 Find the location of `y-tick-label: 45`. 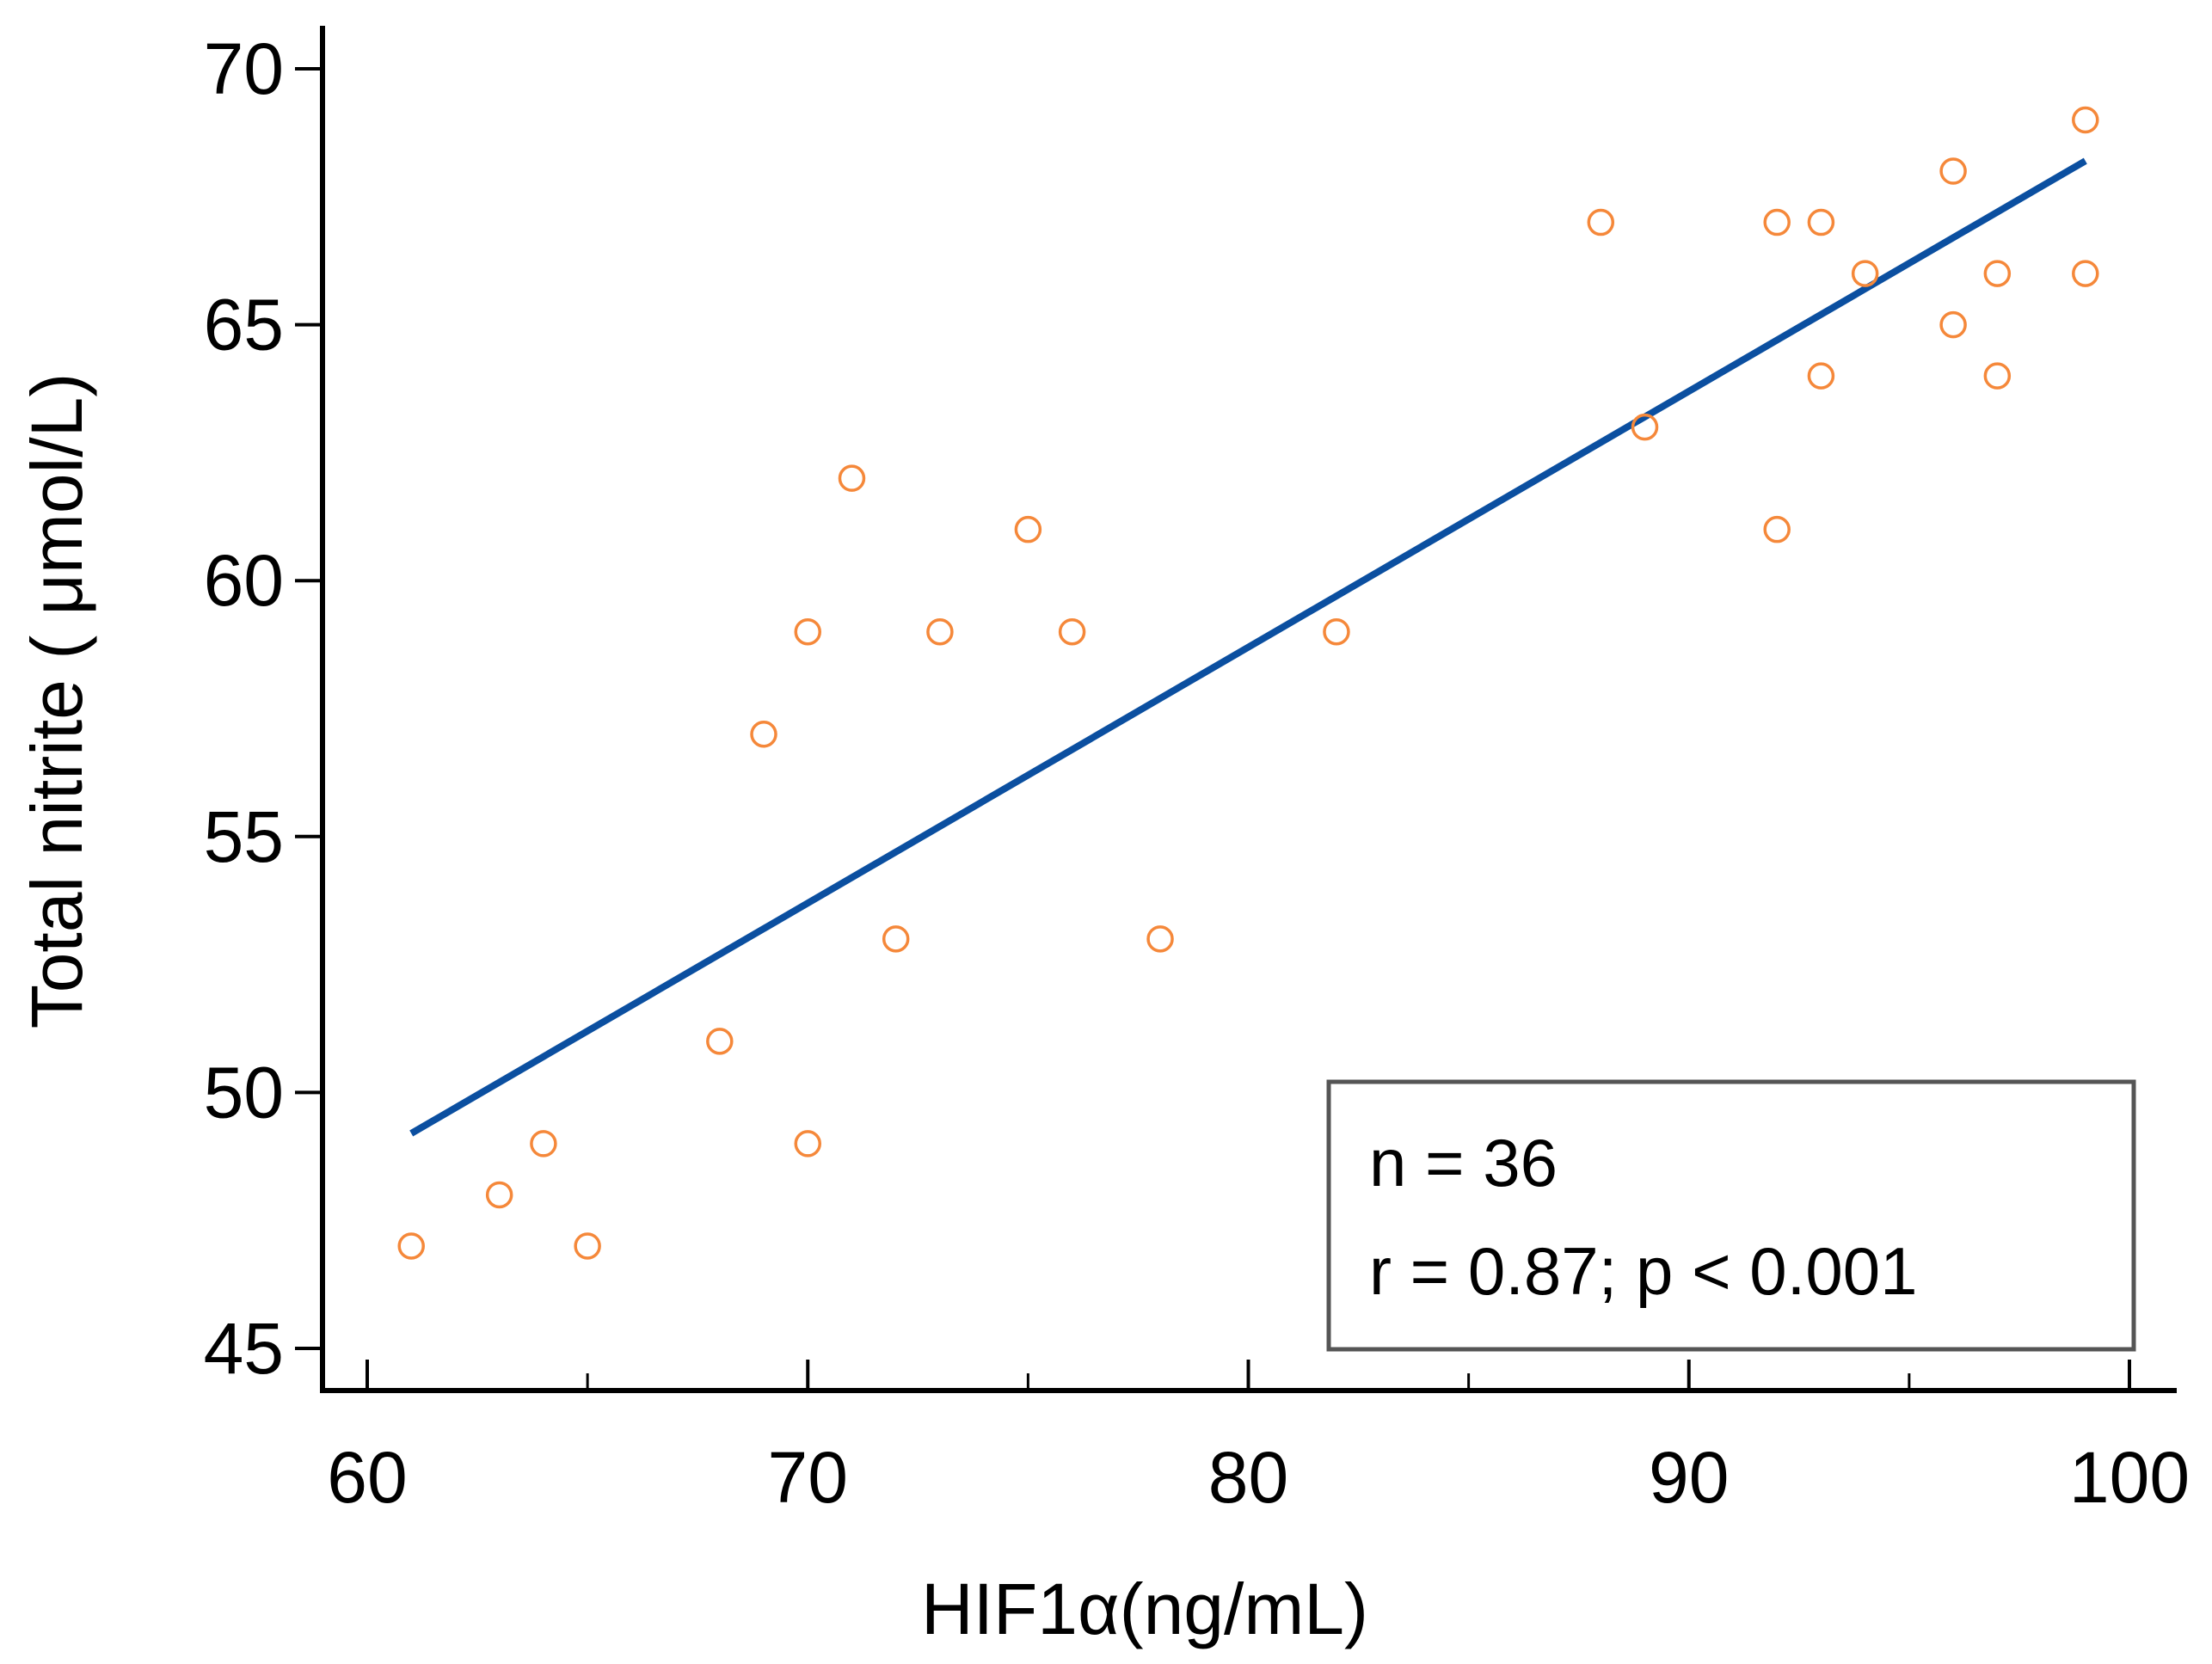

y-tick-label: 45 is located at coordinates (244, 1348).